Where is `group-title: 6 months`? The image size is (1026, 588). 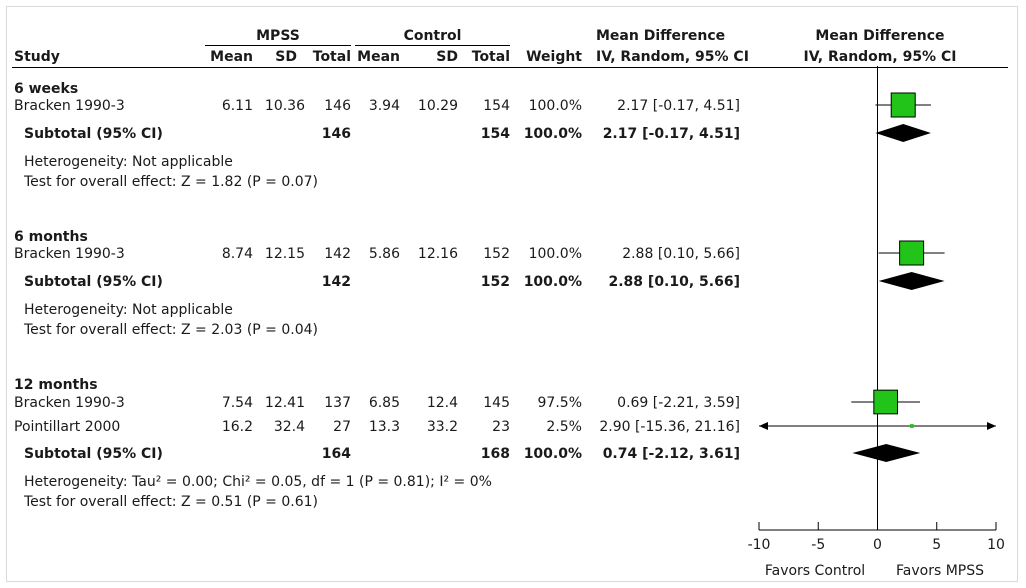 group-title: 6 months is located at coordinates (51, 237).